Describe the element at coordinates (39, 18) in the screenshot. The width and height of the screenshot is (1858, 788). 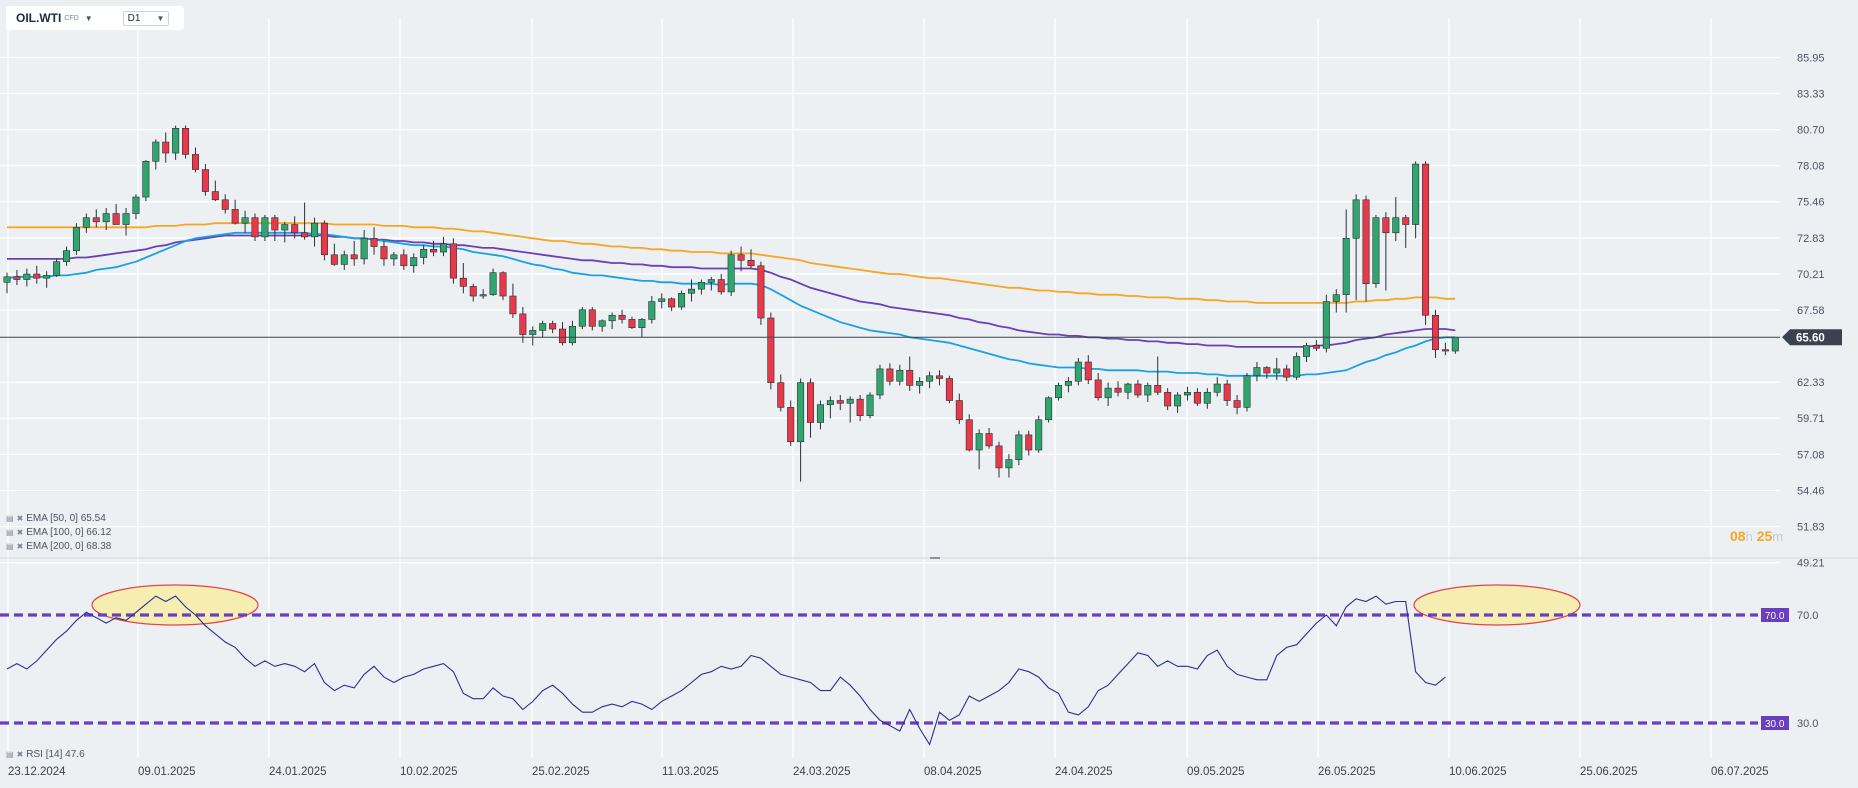
I see `symbol-name: OIL.WTI` at that location.